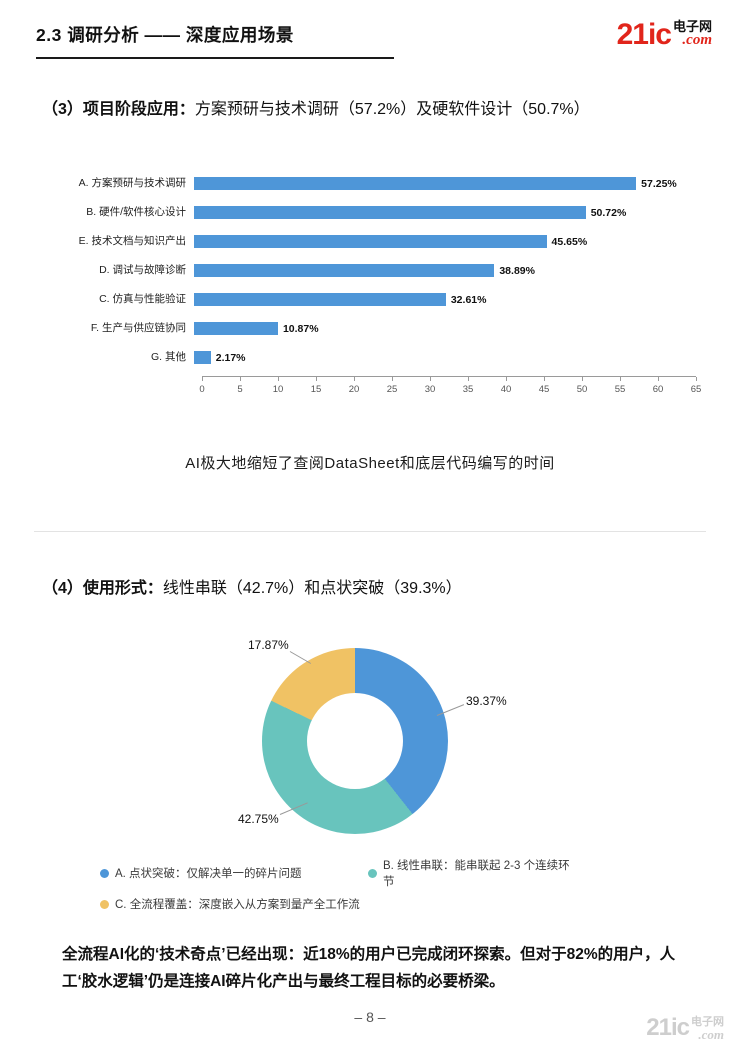 This screenshot has height=1049, width=740. I want to click on bar-row: A. 方案预研与技术调研 57.25%, so click(370, 183).